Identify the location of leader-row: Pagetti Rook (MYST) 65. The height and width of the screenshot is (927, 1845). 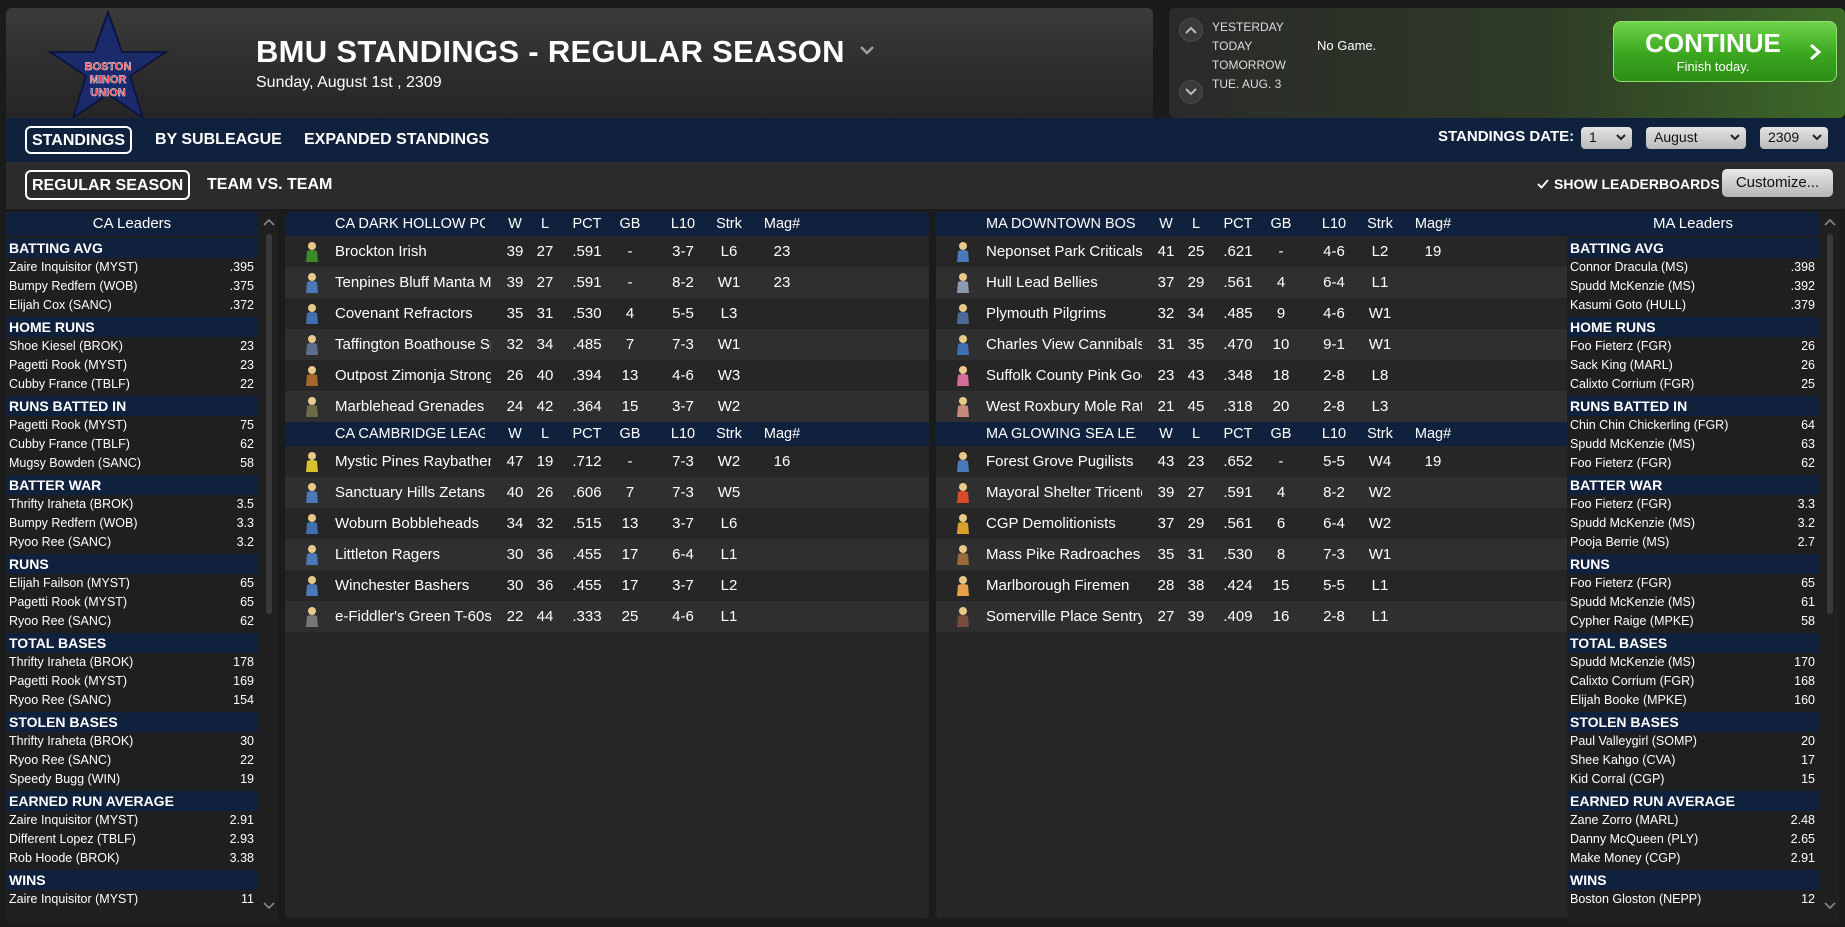
(132, 602).